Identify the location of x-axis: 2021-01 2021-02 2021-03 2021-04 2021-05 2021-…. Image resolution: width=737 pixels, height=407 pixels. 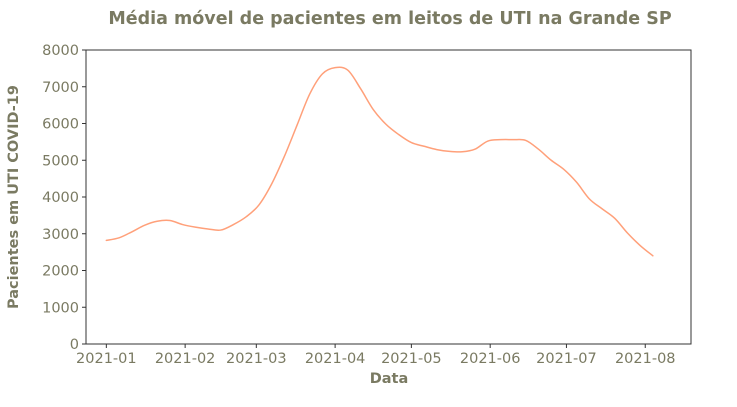
(376, 355).